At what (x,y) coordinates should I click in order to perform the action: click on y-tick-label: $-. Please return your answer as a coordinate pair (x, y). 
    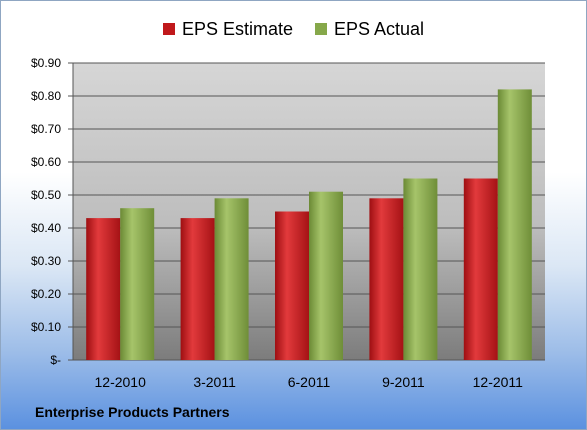
    Looking at the image, I should click on (55, 360).